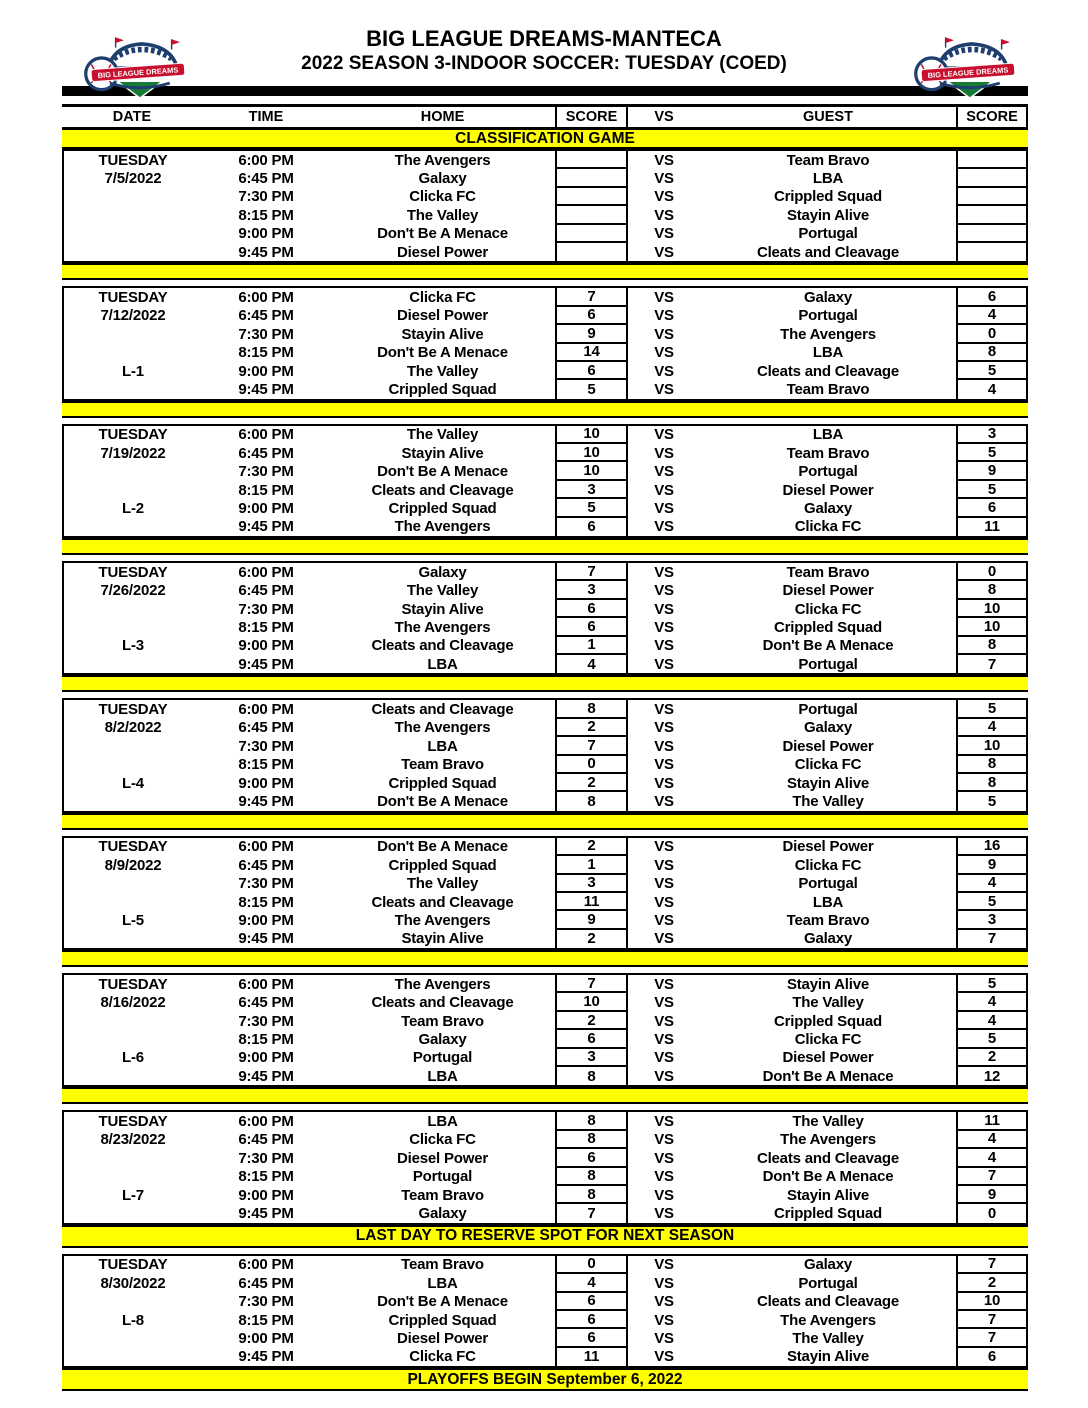 The width and height of the screenshot is (1088, 1408). What do you see at coordinates (546, 1283) in the screenshot?
I see `game-row: 8/30/2022 6:45 PM LBA 4 VS Portugal 2` at bounding box center [546, 1283].